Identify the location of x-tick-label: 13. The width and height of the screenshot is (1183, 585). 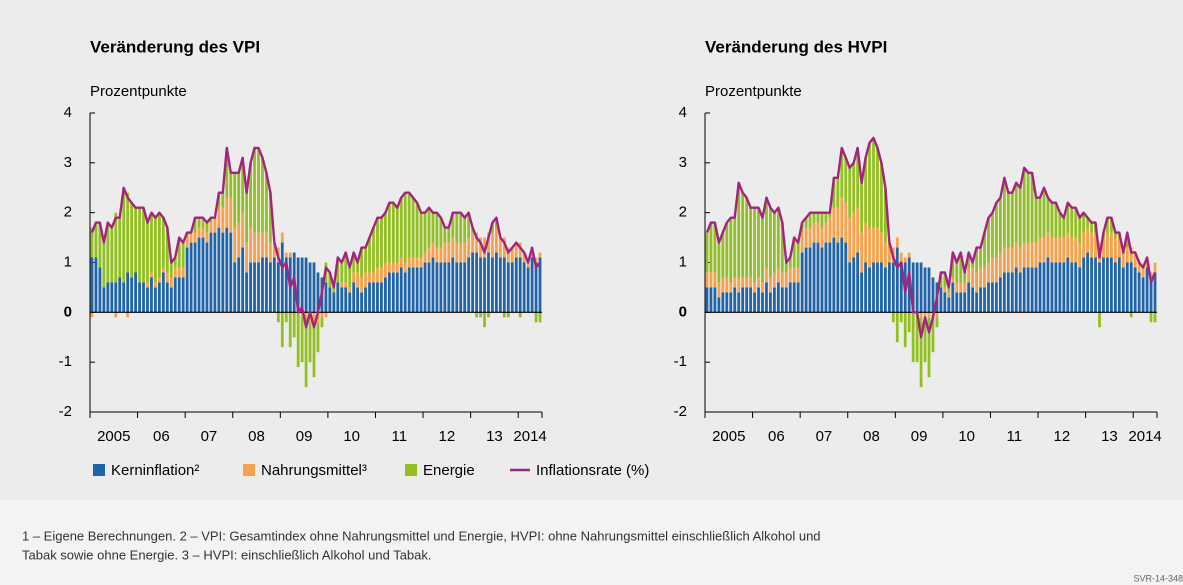
(1109, 436).